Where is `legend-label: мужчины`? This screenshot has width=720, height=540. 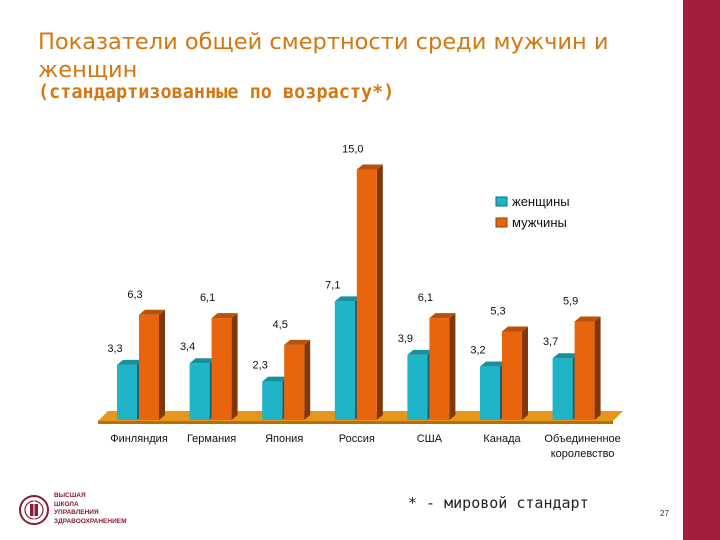 legend-label: мужчины is located at coordinates (539, 222).